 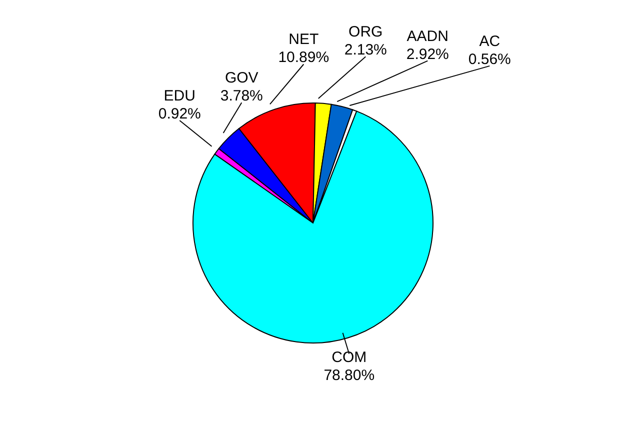 I want to click on slice-label: AC, so click(x=489, y=41).